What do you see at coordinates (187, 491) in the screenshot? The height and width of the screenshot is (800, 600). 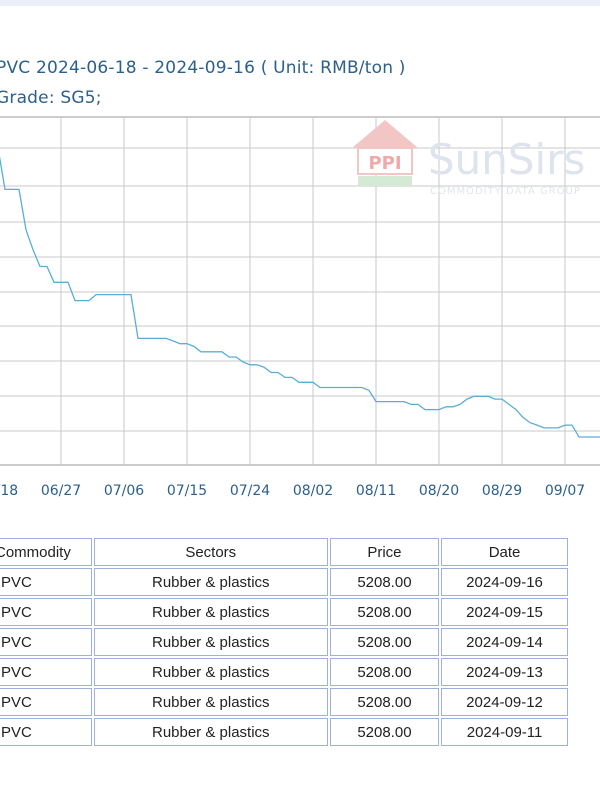 I see `x-tick-label: 07/15` at bounding box center [187, 491].